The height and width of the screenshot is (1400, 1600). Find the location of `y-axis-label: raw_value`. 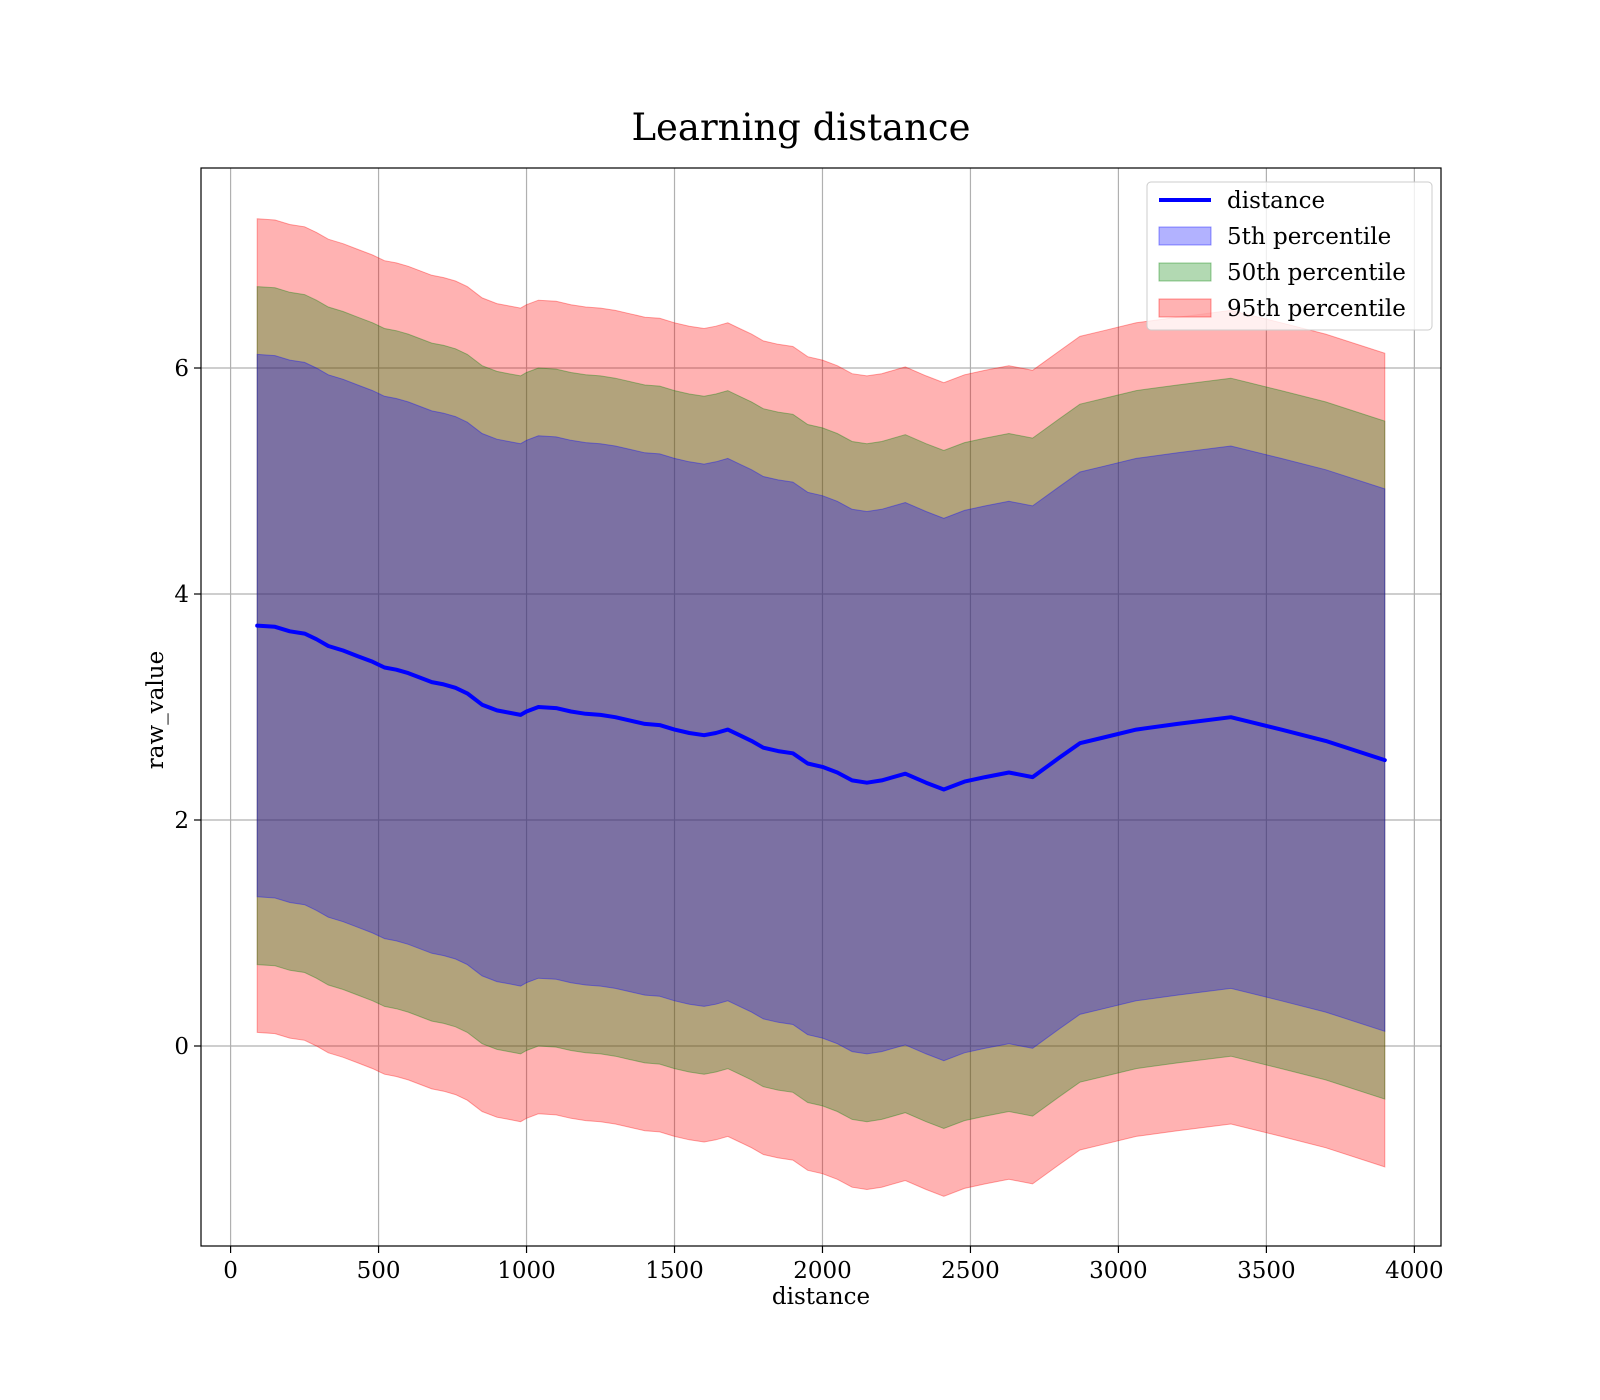

y-axis-label: raw_value is located at coordinates (156, 710).